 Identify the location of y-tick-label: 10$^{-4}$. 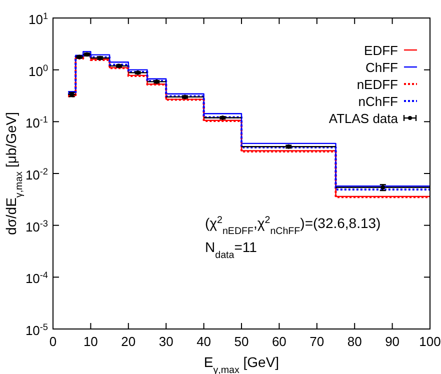
(36, 278).